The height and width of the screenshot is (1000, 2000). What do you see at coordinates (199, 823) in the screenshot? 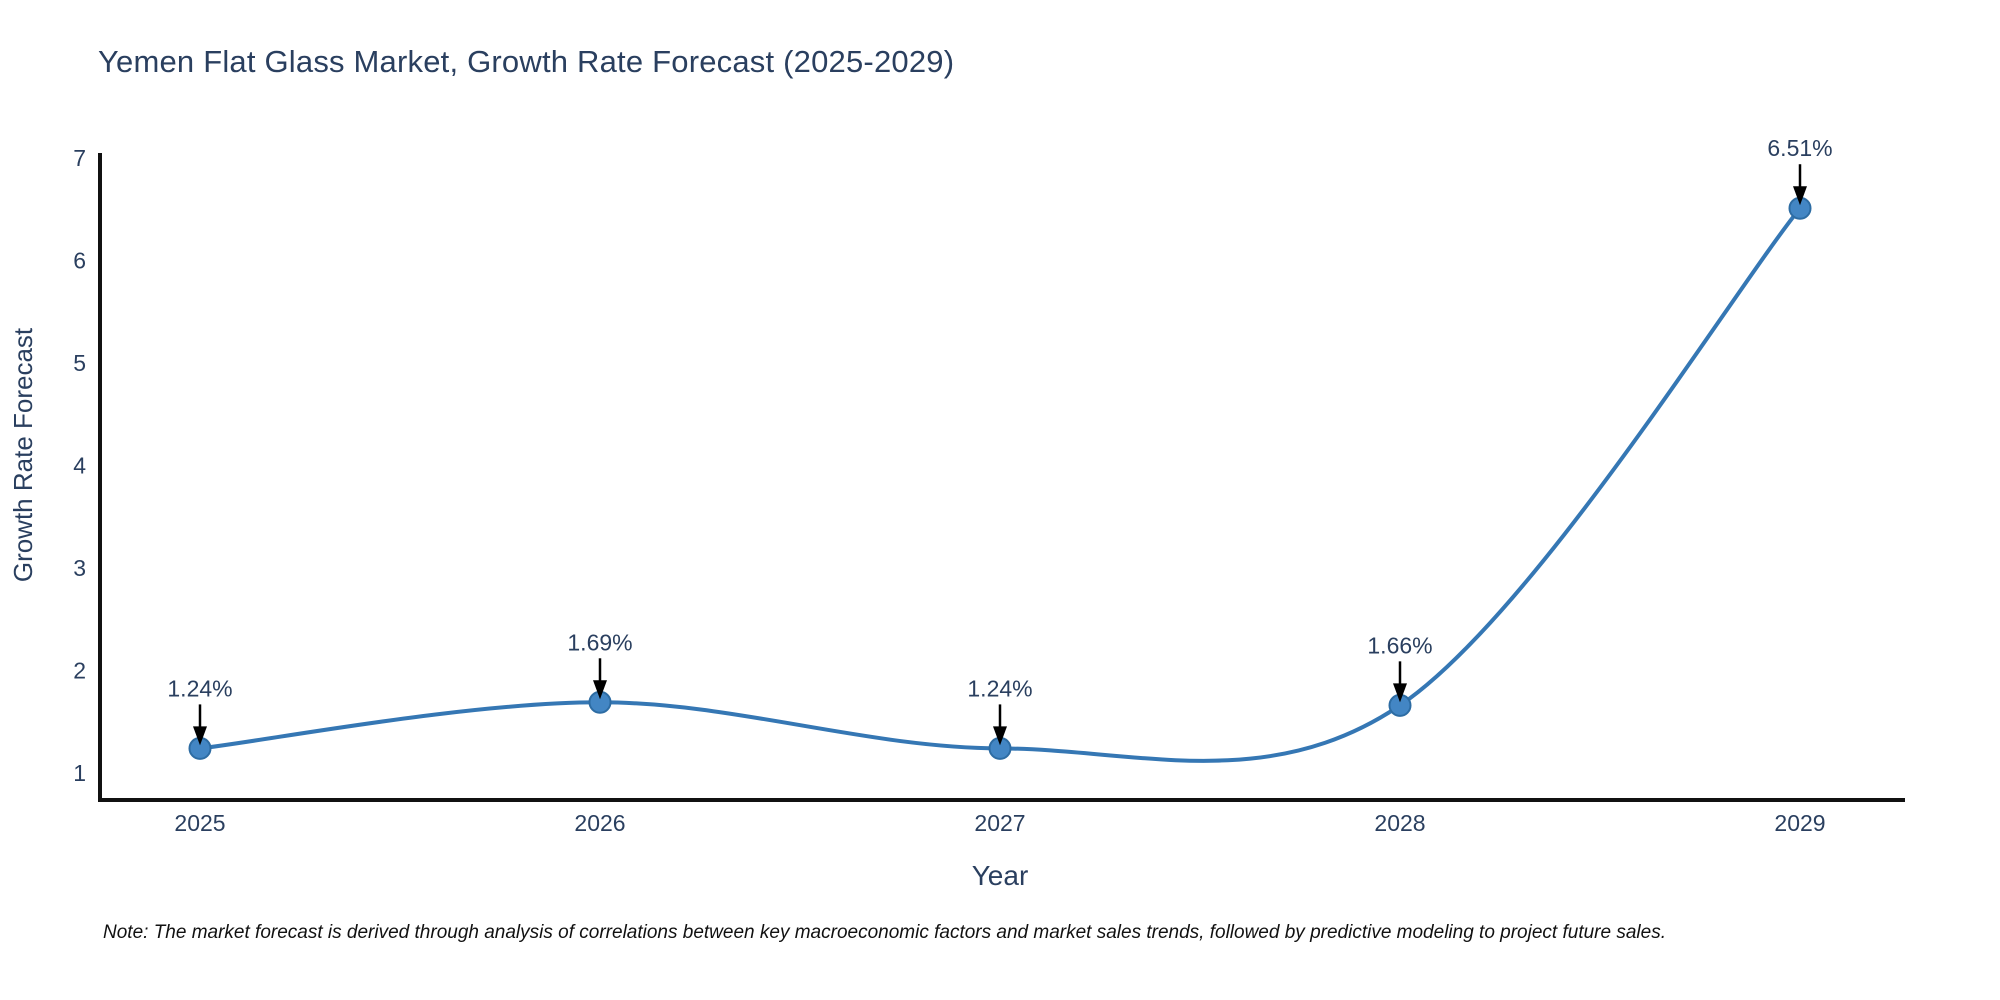
I see `x-tick-label: 2025` at bounding box center [199, 823].